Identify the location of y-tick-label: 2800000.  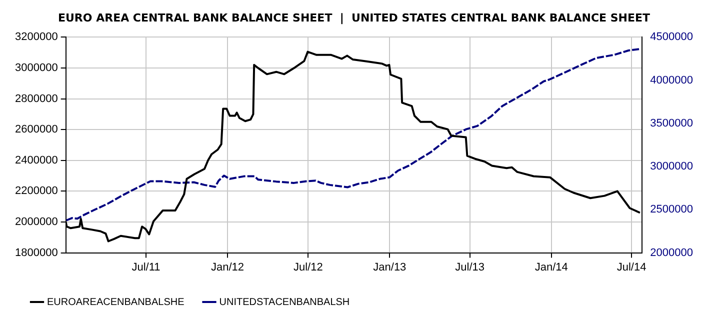
(36, 98).